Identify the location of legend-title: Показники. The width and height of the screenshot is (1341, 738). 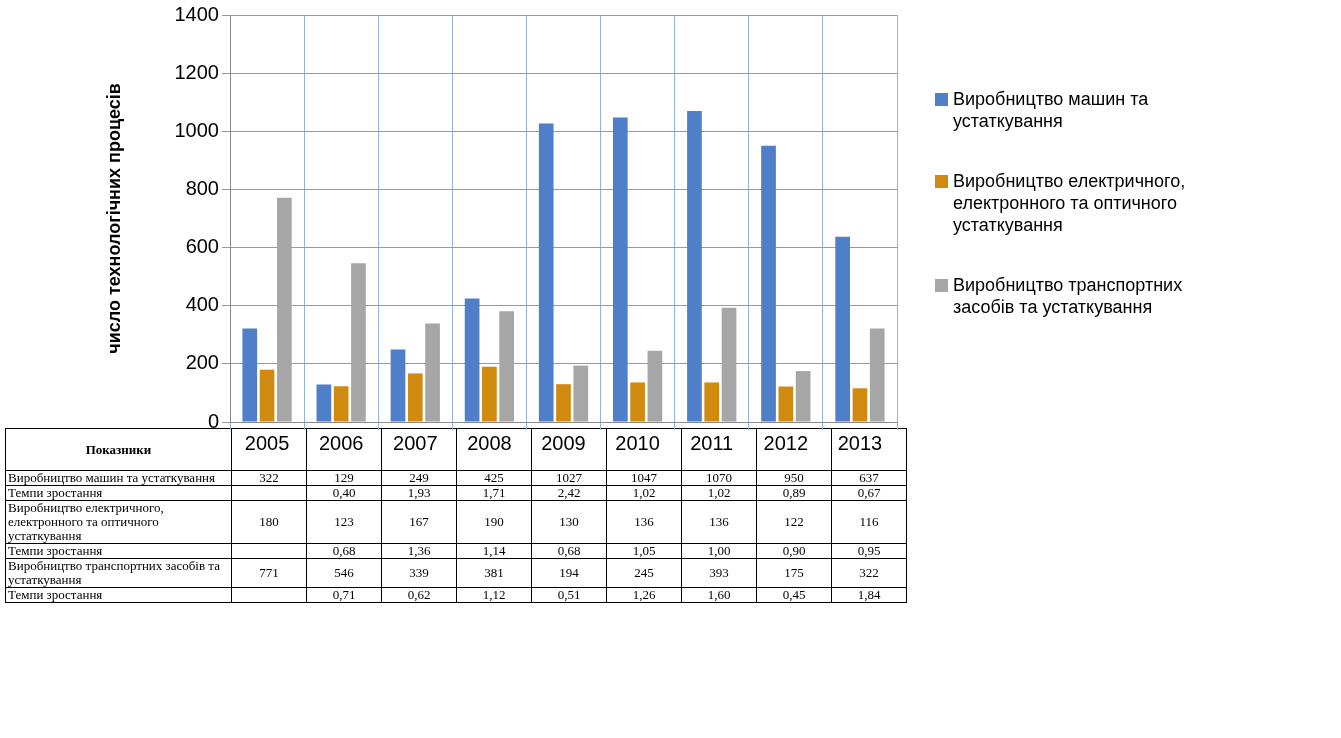
(118, 449).